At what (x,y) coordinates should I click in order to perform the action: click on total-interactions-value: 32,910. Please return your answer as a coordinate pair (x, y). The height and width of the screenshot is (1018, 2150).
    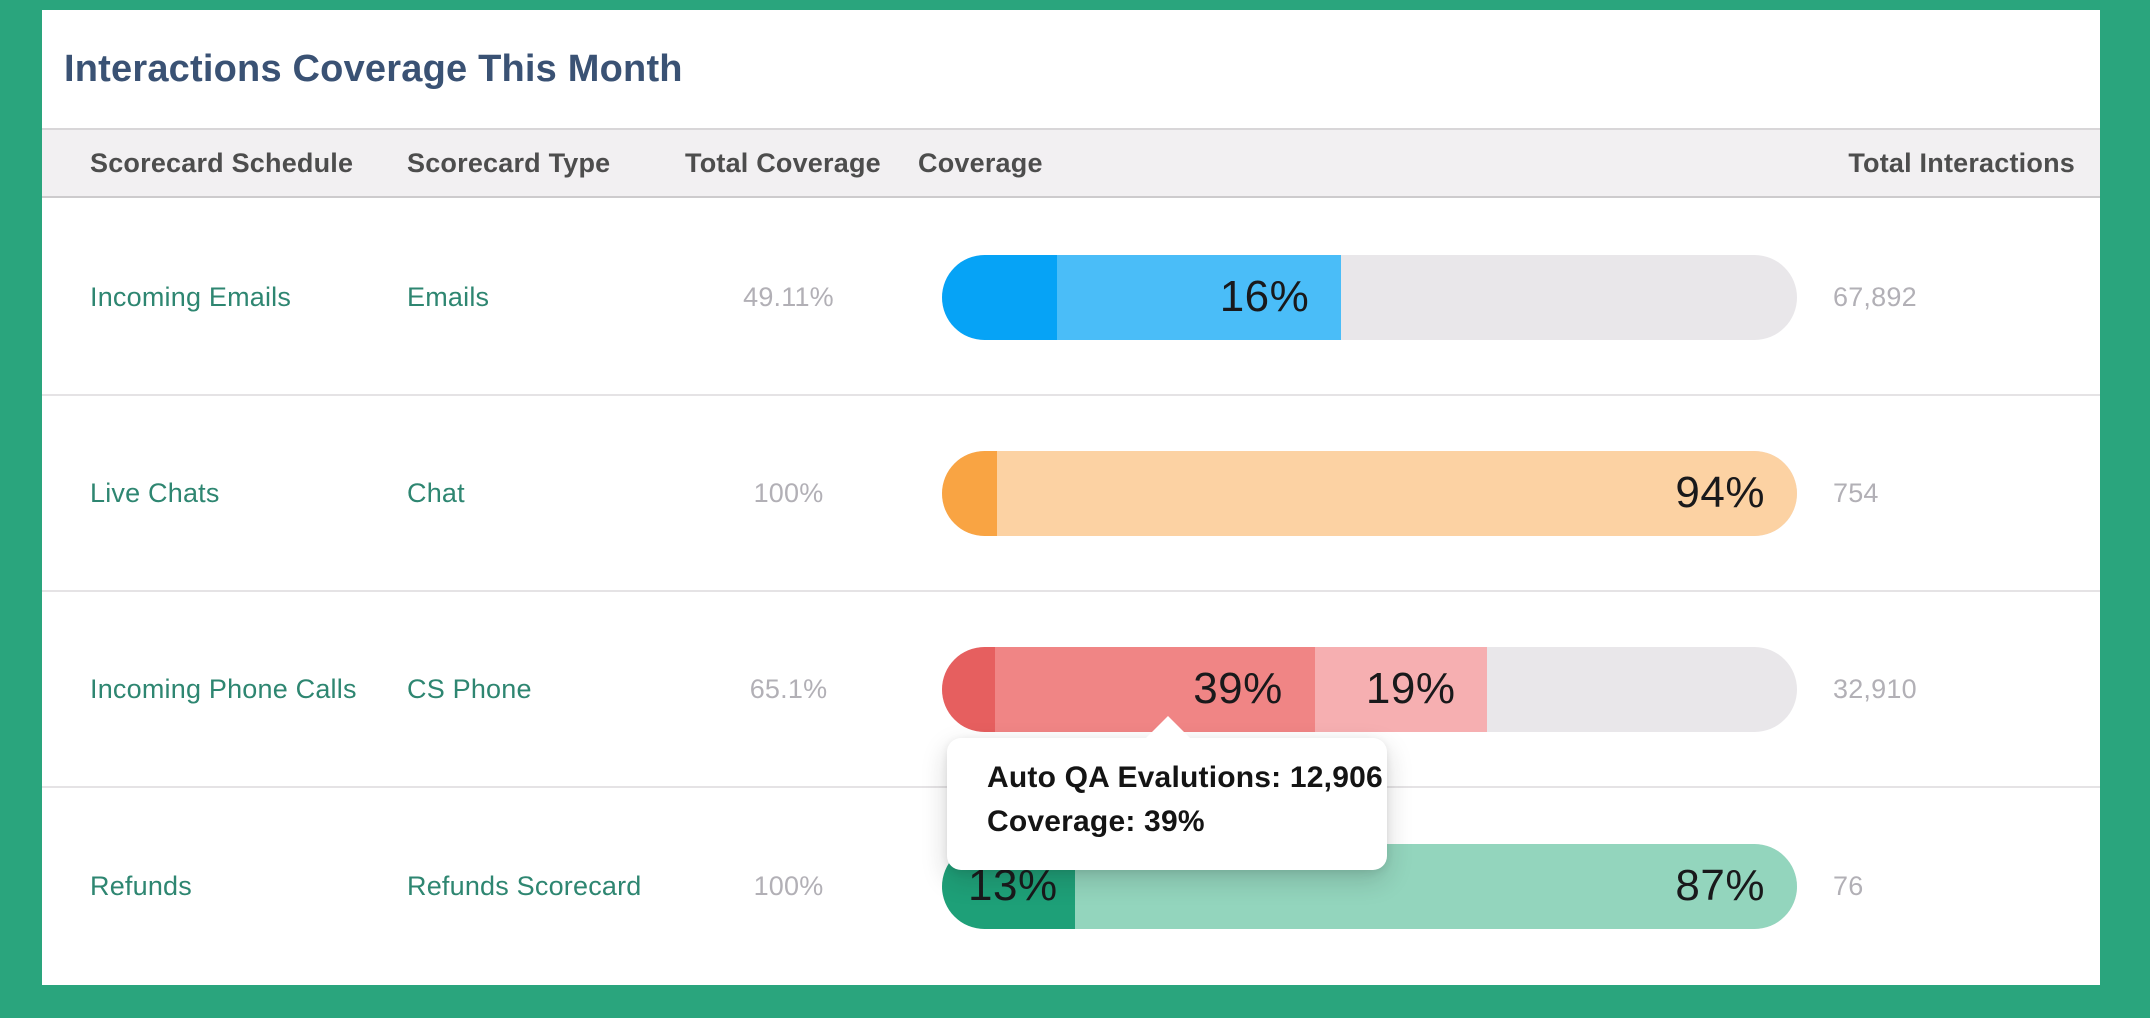
    Looking at the image, I should click on (1875, 688).